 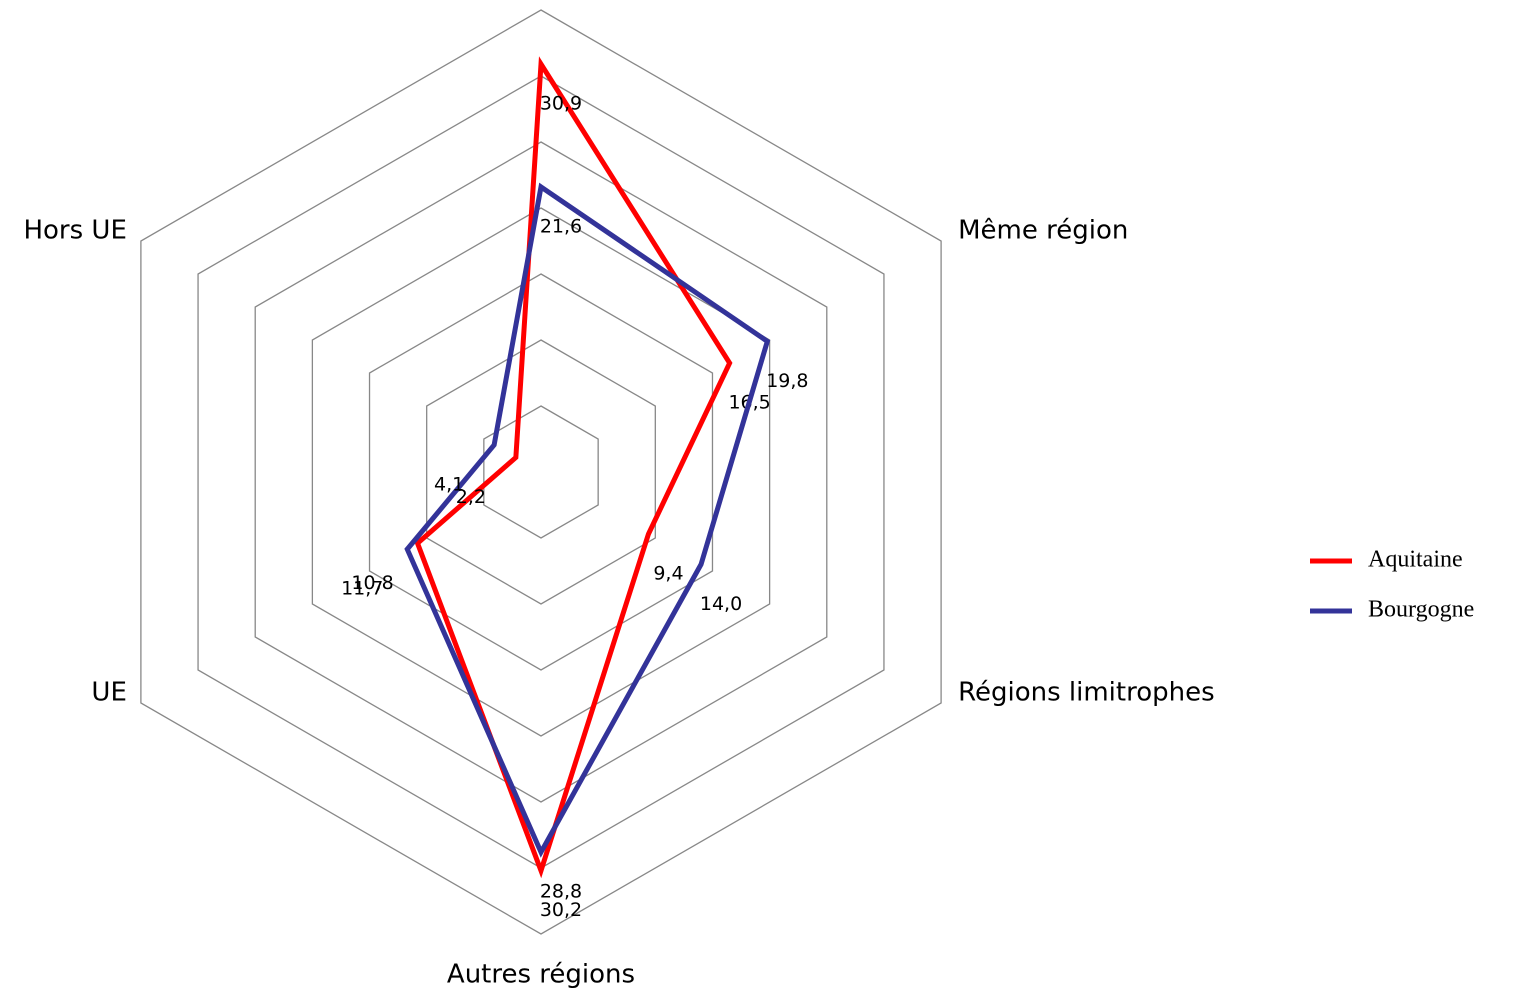 I want to click on legend-label: Bourgogne, so click(x=1421, y=610).